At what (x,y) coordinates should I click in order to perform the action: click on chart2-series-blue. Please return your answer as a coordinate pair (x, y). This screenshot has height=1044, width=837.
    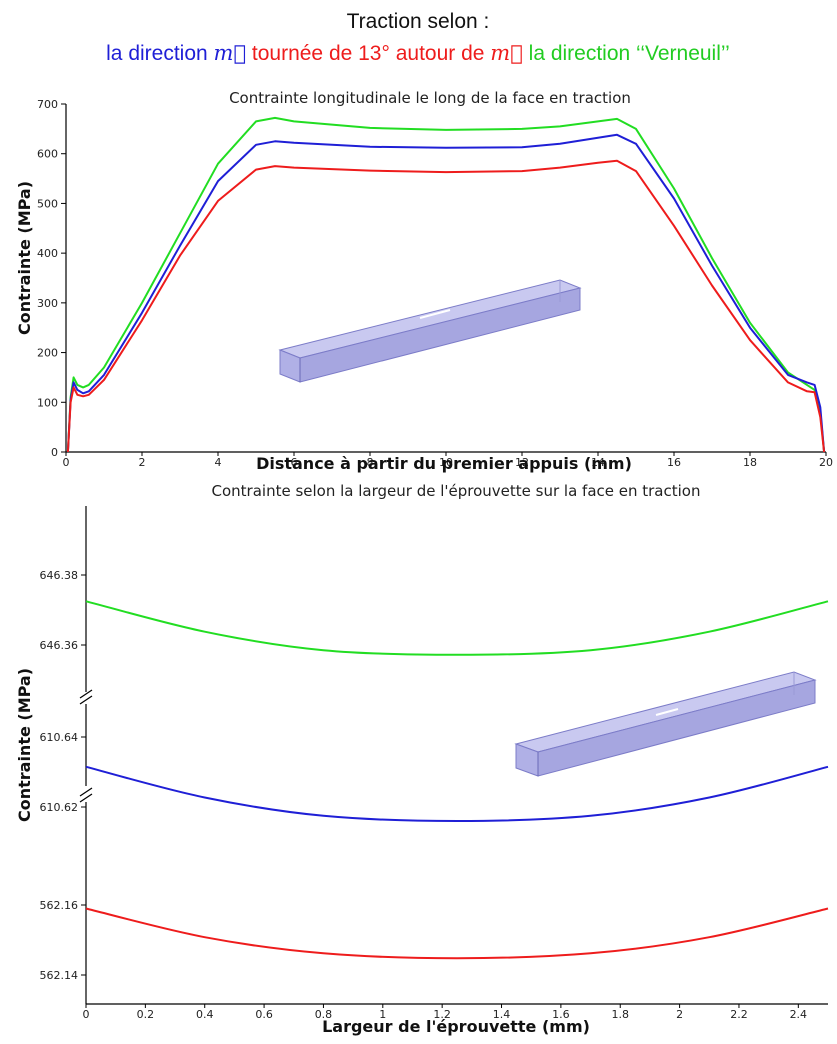
    Looking at the image, I should click on (457, 794).